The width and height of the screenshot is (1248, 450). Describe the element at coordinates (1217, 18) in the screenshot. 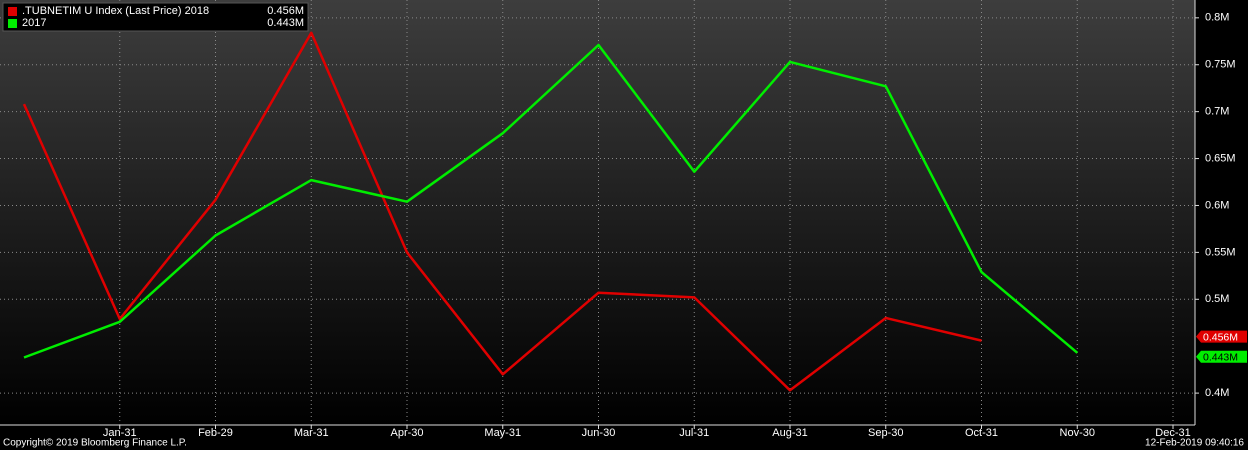

I see `y-tick-label: 0.8M` at that location.